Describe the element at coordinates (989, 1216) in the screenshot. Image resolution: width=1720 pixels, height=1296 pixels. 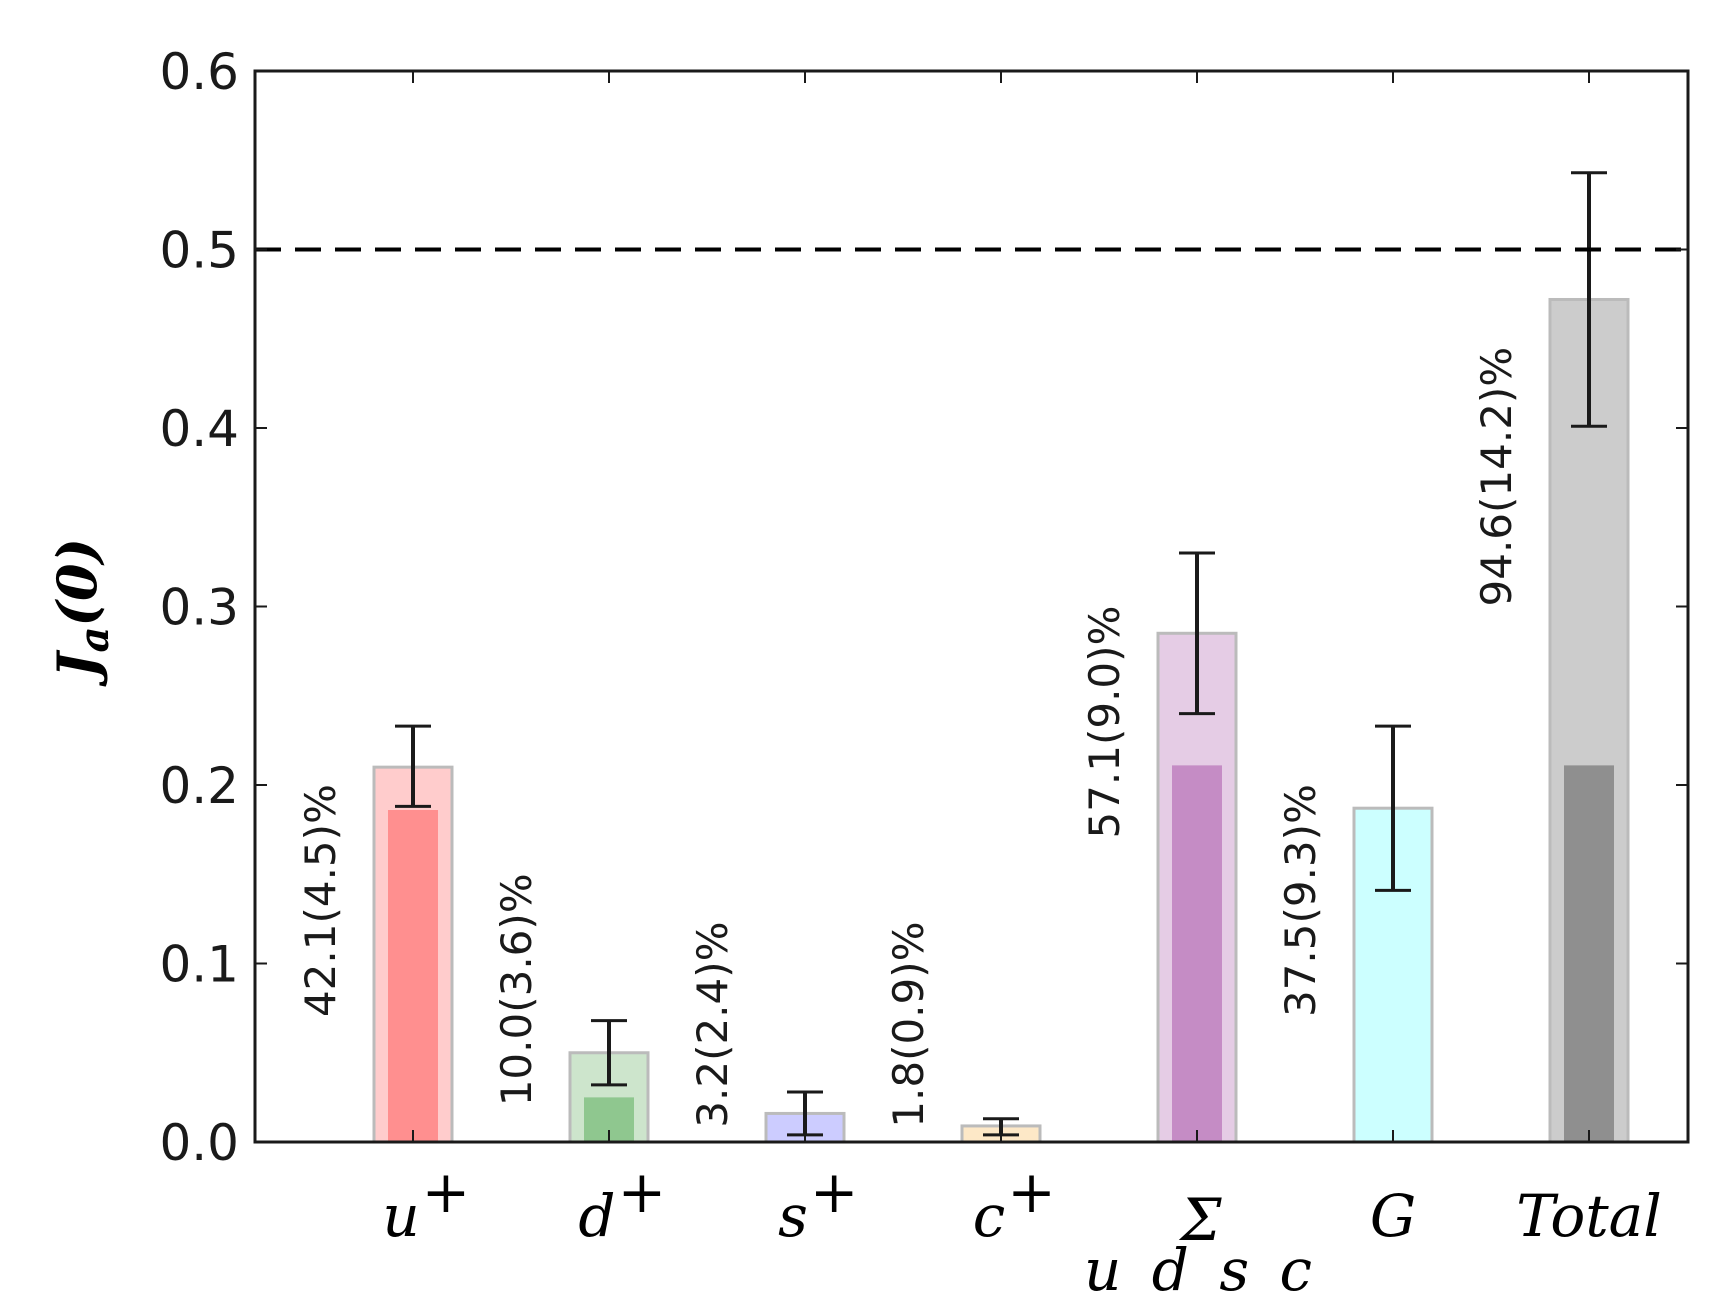
I see `category-label-c: c` at that location.